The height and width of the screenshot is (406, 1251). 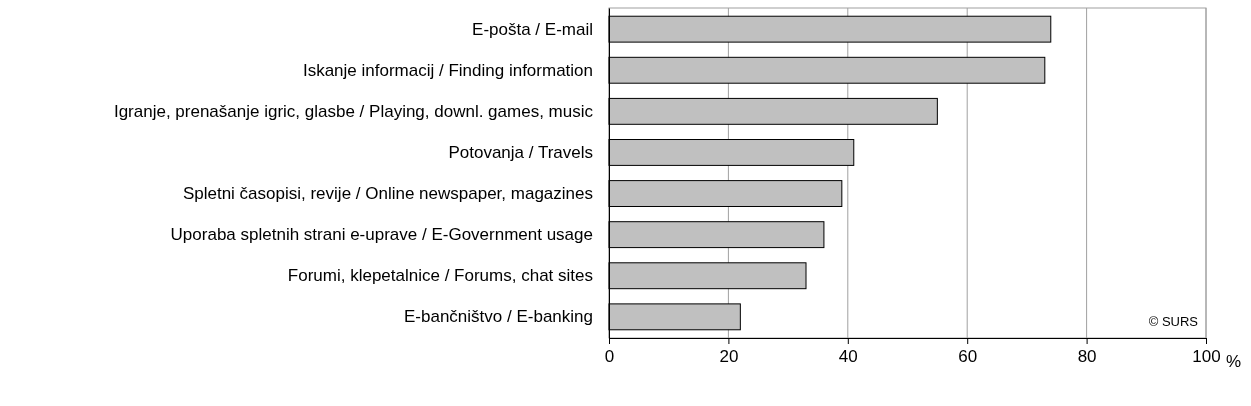 I want to click on y-tick-label: Iskanje informacij / Finding information, so click(x=447, y=70).